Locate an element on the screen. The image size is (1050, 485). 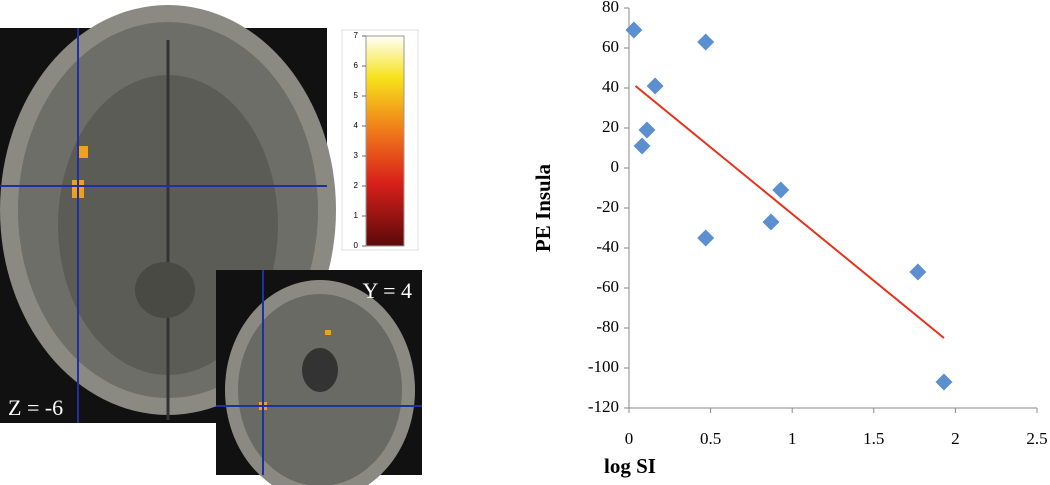
x-tick-label: 2 is located at coordinates (955, 438).